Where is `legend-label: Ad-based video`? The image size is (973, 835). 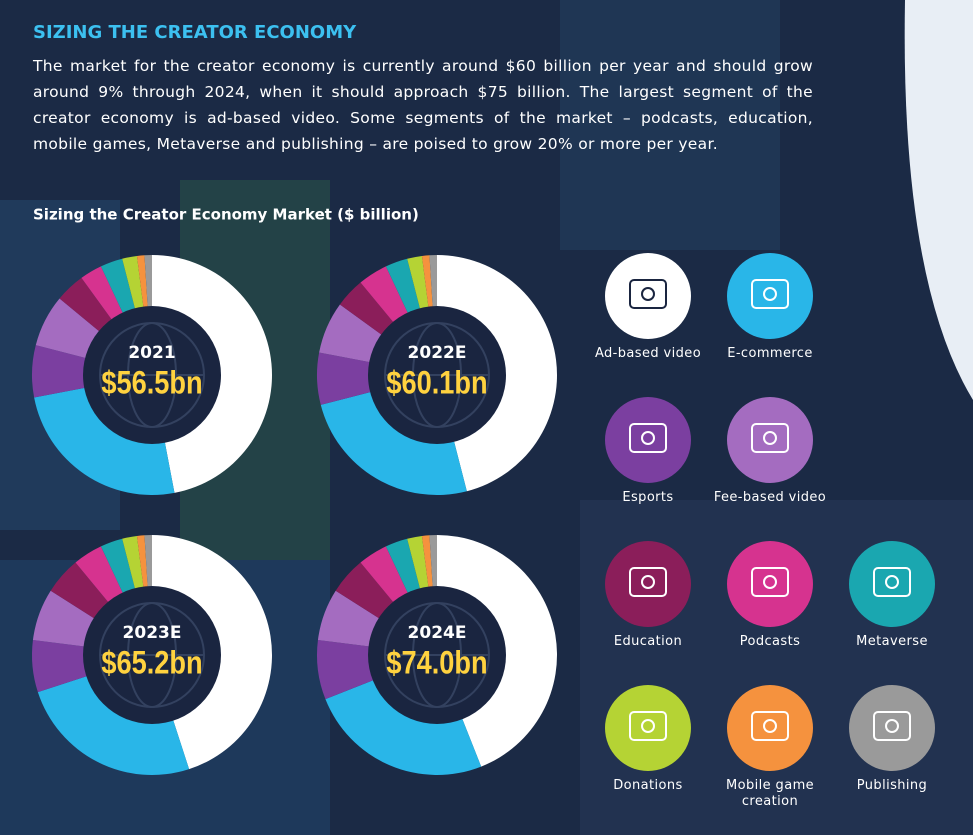
legend-label: Ad-based video is located at coordinates (648, 353).